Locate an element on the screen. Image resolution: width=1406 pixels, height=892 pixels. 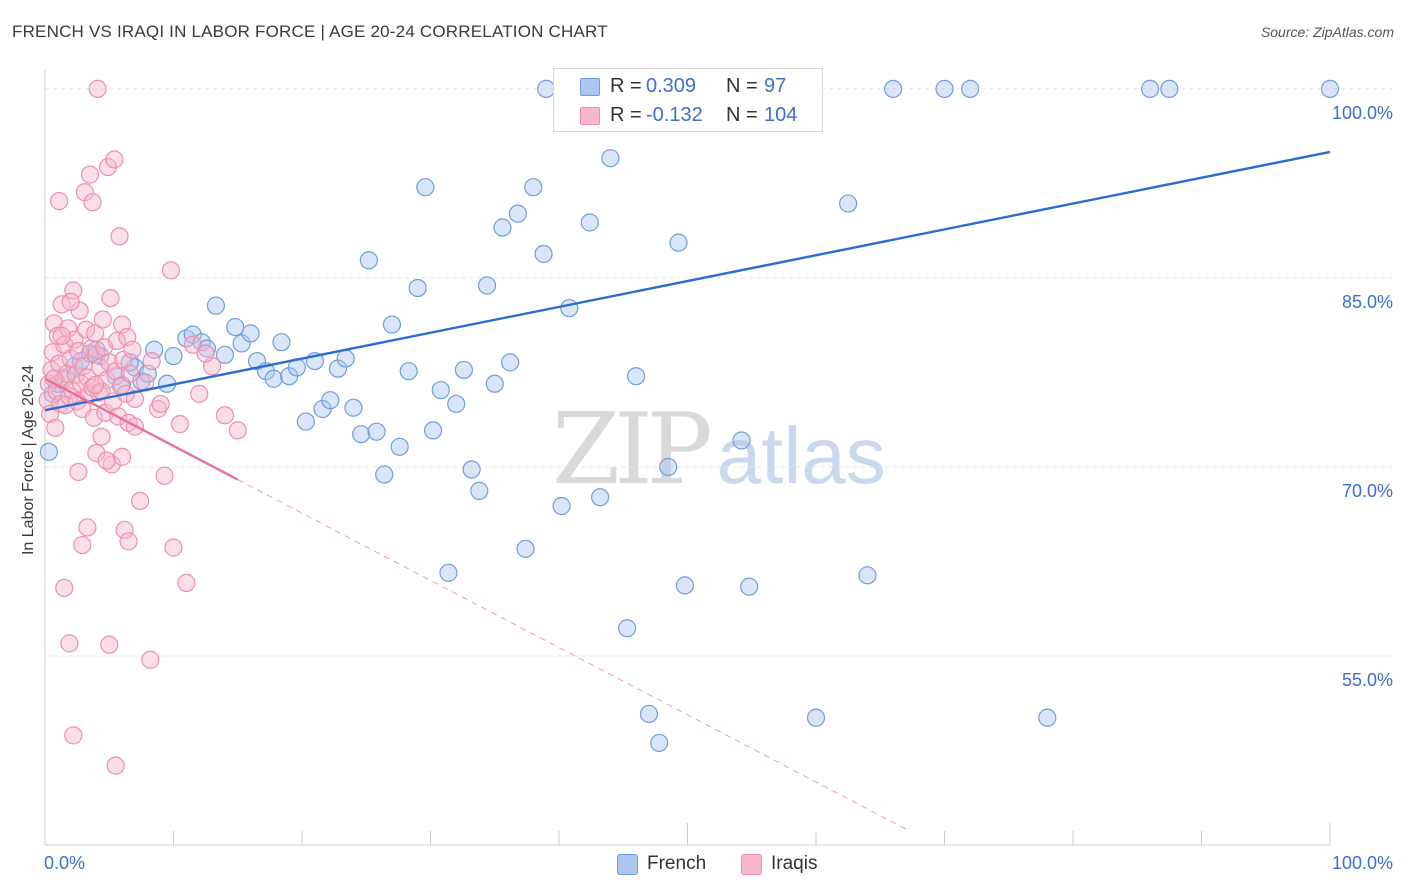
y-tick-label: 55.0% is located at coordinates (1367, 680).